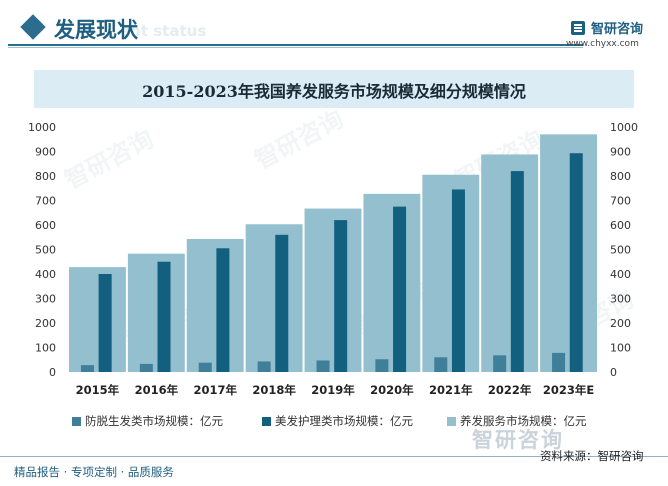 This screenshot has height=486, width=668. I want to click on y-tick-label-right: 400, so click(620, 274).